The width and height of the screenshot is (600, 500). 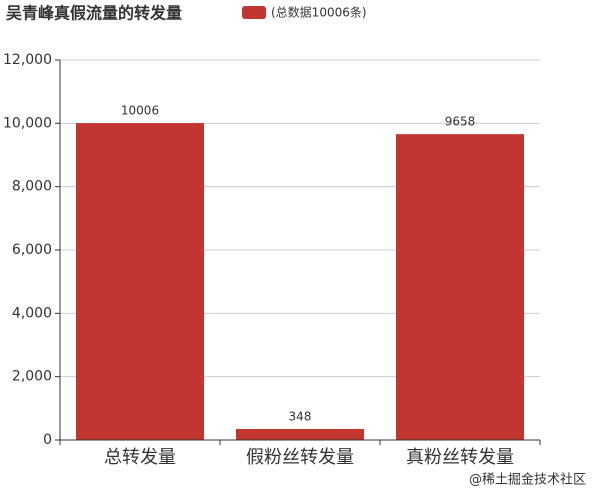 What do you see at coordinates (140, 457) in the screenshot?
I see `x-tick-label: 总转发量` at bounding box center [140, 457].